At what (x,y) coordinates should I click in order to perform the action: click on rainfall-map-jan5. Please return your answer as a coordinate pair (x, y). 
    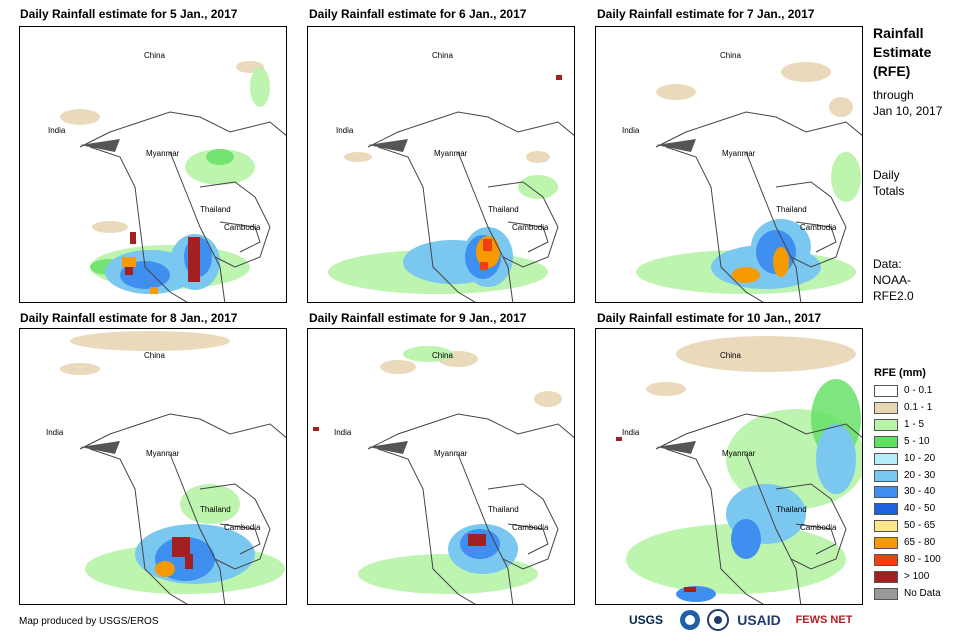
    Looking at the image, I should click on (173, 181).